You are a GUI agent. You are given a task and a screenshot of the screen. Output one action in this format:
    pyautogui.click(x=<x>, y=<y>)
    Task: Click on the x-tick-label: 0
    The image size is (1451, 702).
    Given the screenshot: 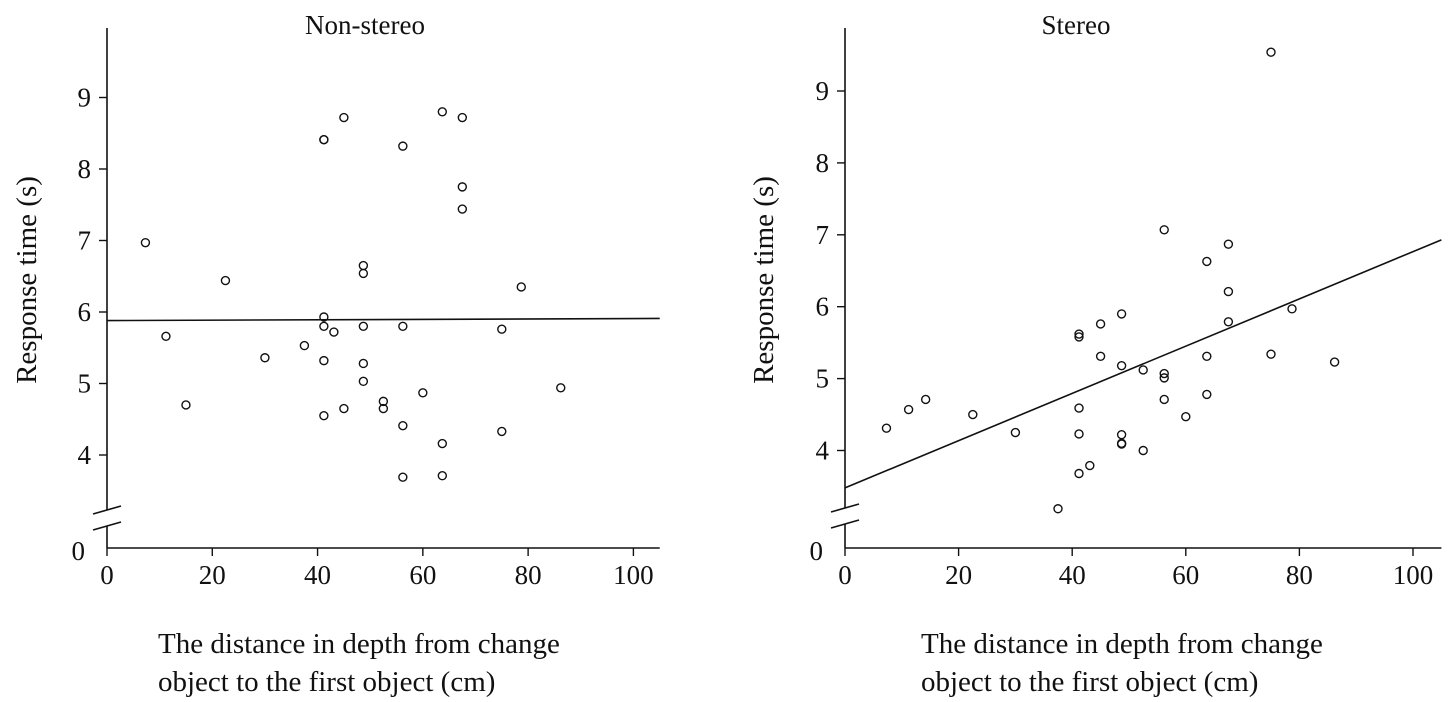 What is the action you would take?
    pyautogui.click(x=107, y=575)
    